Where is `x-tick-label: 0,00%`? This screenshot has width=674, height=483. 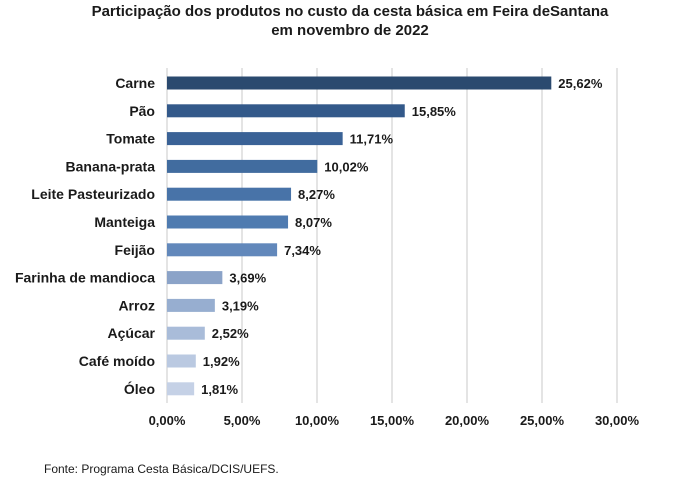 x-tick-label: 0,00% is located at coordinates (167, 420).